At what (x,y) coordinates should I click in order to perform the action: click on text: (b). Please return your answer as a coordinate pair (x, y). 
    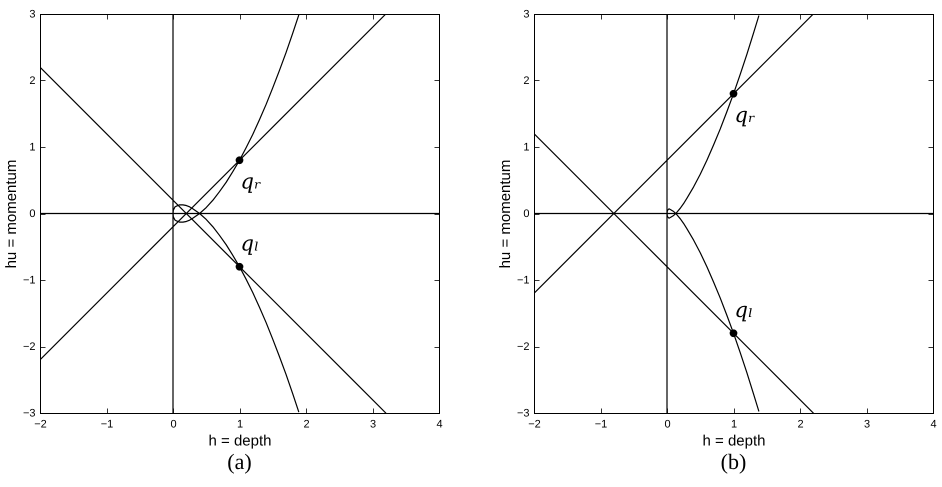
    Looking at the image, I should click on (733, 461).